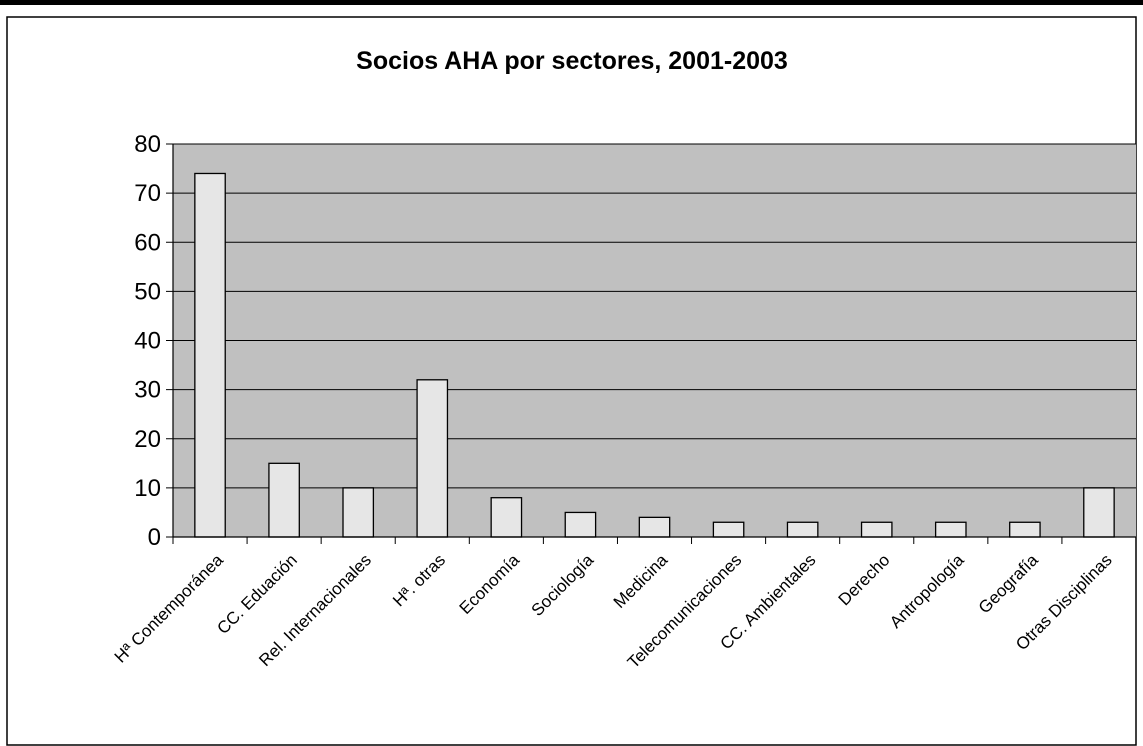 This screenshot has height=746, width=1143. I want to click on y-tick-label-50: 50, so click(147, 291).